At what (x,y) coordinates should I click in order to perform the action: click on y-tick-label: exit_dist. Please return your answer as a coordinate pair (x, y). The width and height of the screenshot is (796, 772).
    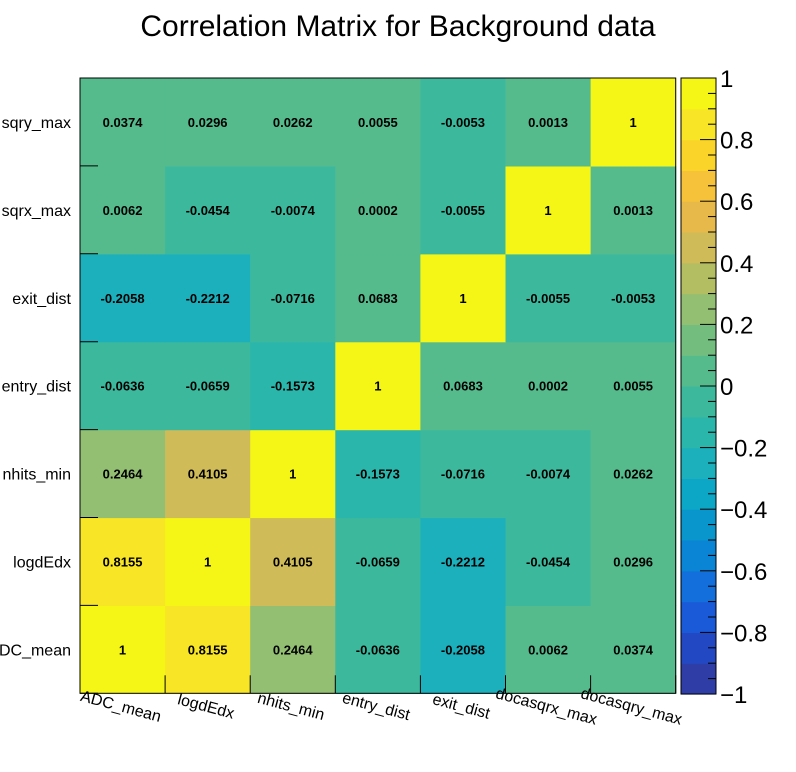
    Looking at the image, I should click on (41, 299).